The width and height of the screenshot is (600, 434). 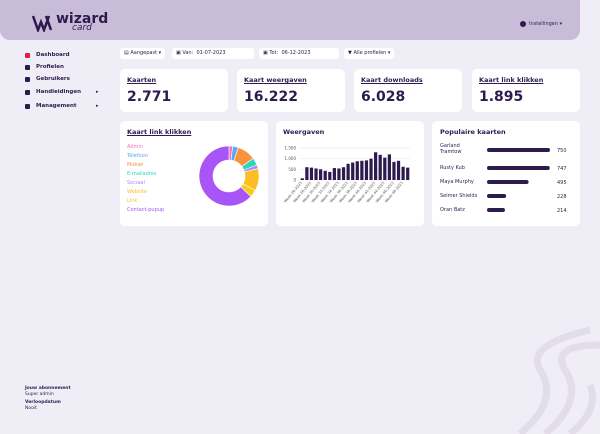 What do you see at coordinates (473, 132) in the screenshot?
I see `popular-title: Populaire kaarten` at bounding box center [473, 132].